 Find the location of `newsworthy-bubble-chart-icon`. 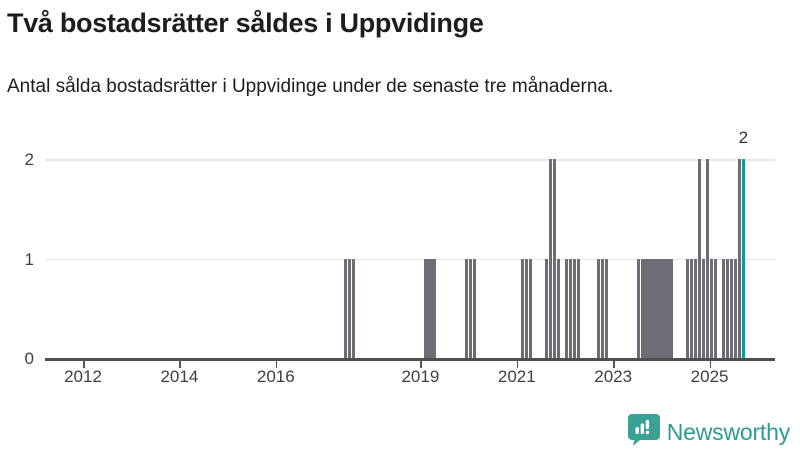

newsworthy-bubble-chart-icon is located at coordinates (643, 431).